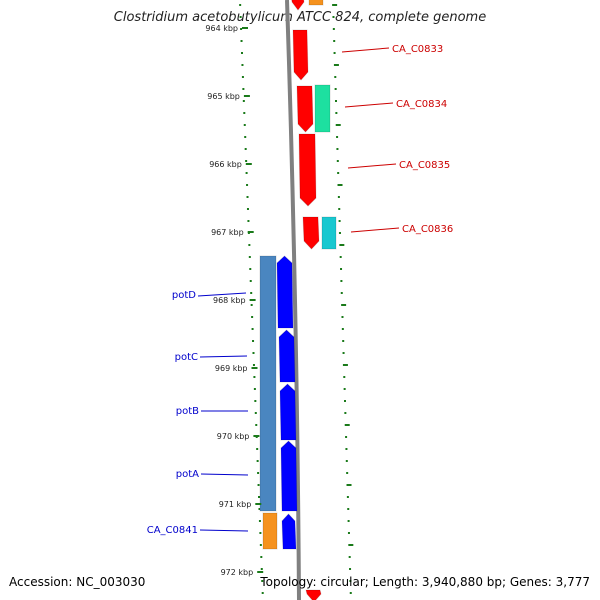 The width and height of the screenshot is (600, 600). I want to click on scale-tick-label: 964 kbp, so click(221, 28).